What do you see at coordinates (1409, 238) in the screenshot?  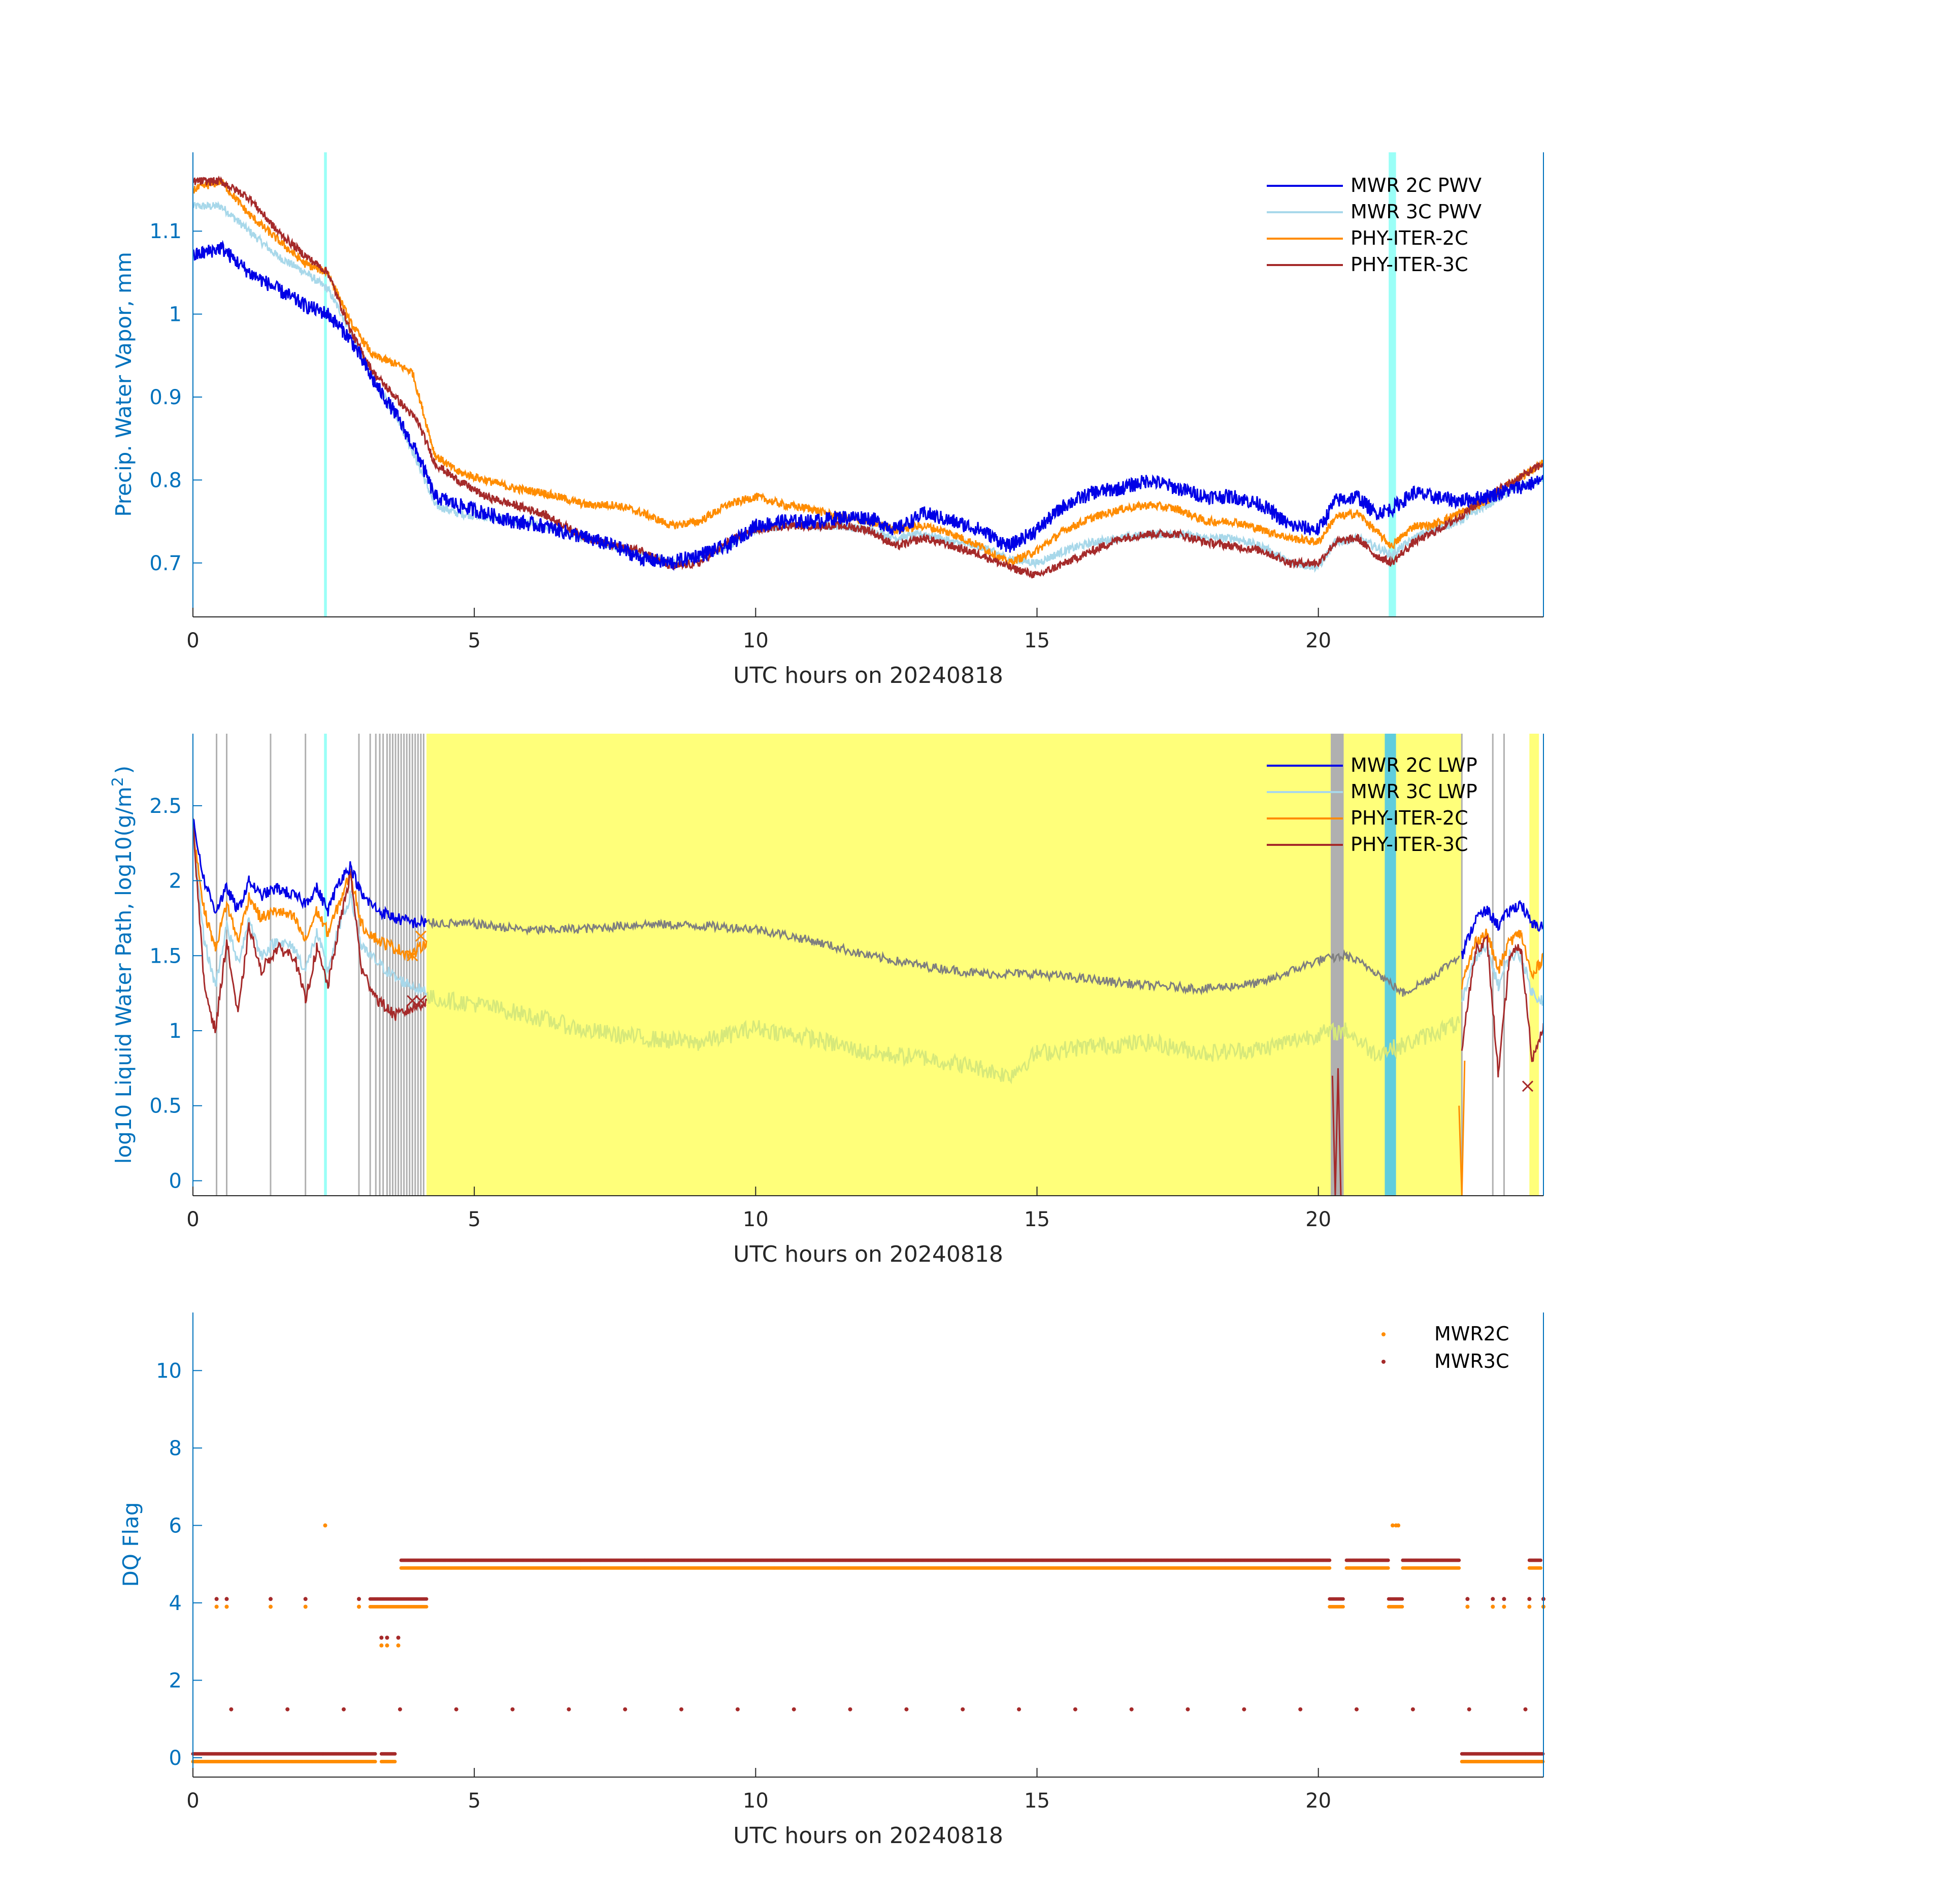 I see `legend-label: PHY-ITER-2C` at bounding box center [1409, 238].